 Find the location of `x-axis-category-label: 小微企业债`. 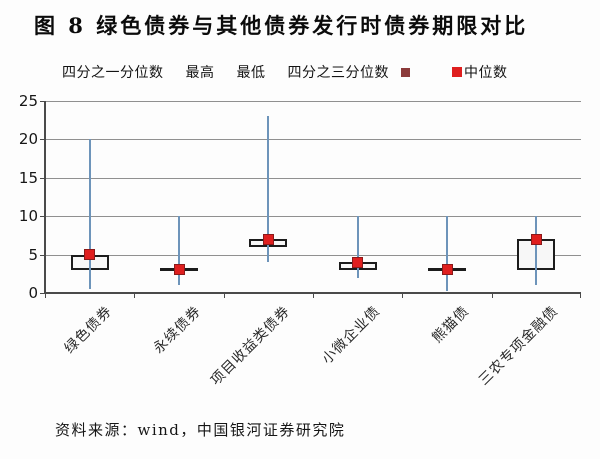

x-axis-category-label: 小微企业债 is located at coordinates (351, 335).